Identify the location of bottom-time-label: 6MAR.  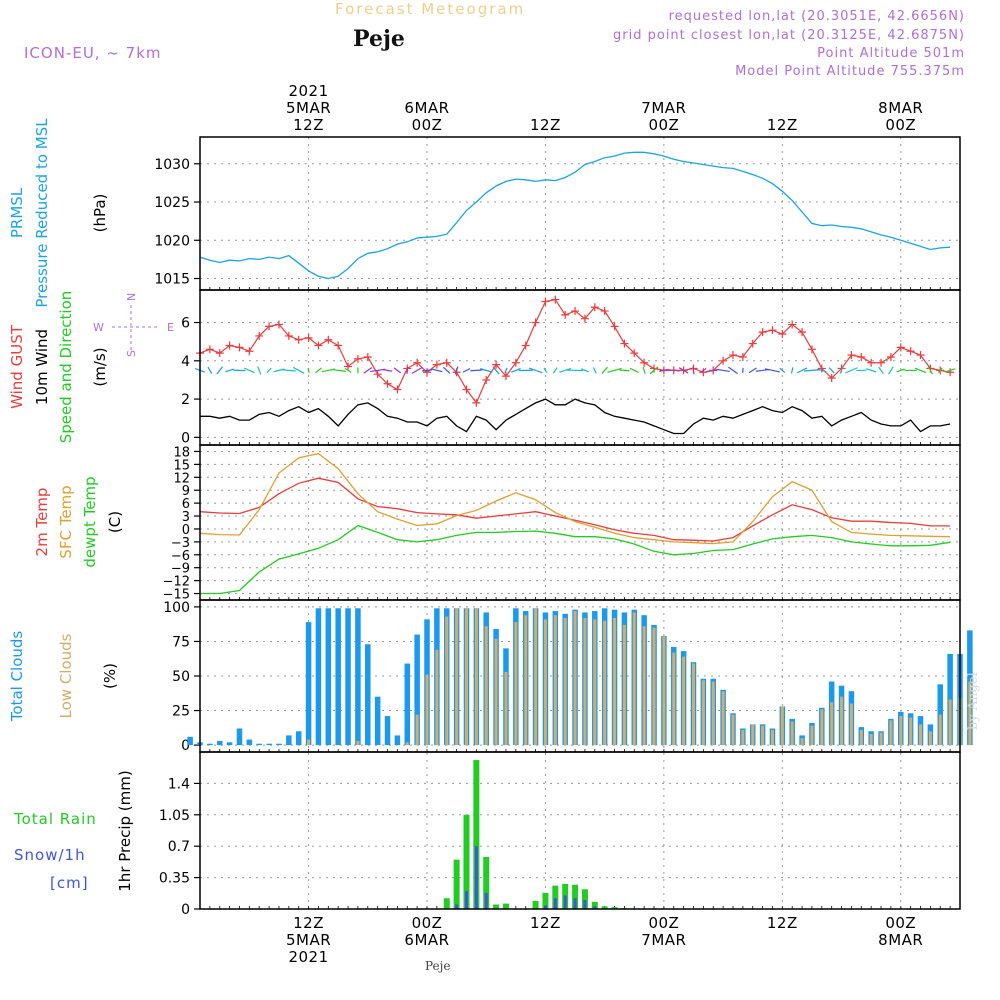
(426, 940).